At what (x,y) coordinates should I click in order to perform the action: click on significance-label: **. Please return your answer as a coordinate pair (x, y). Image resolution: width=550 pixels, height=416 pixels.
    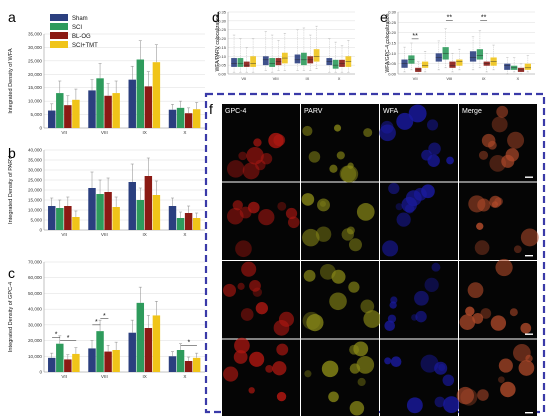
    Looking at the image, I should click on (484, 17).